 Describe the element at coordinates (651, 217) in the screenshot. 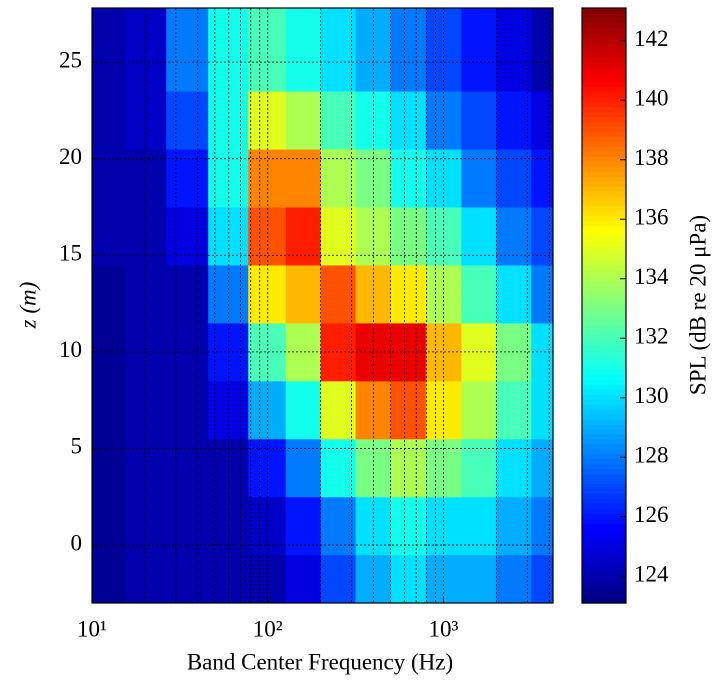

I see `colorbar-tick-label: 136` at that location.